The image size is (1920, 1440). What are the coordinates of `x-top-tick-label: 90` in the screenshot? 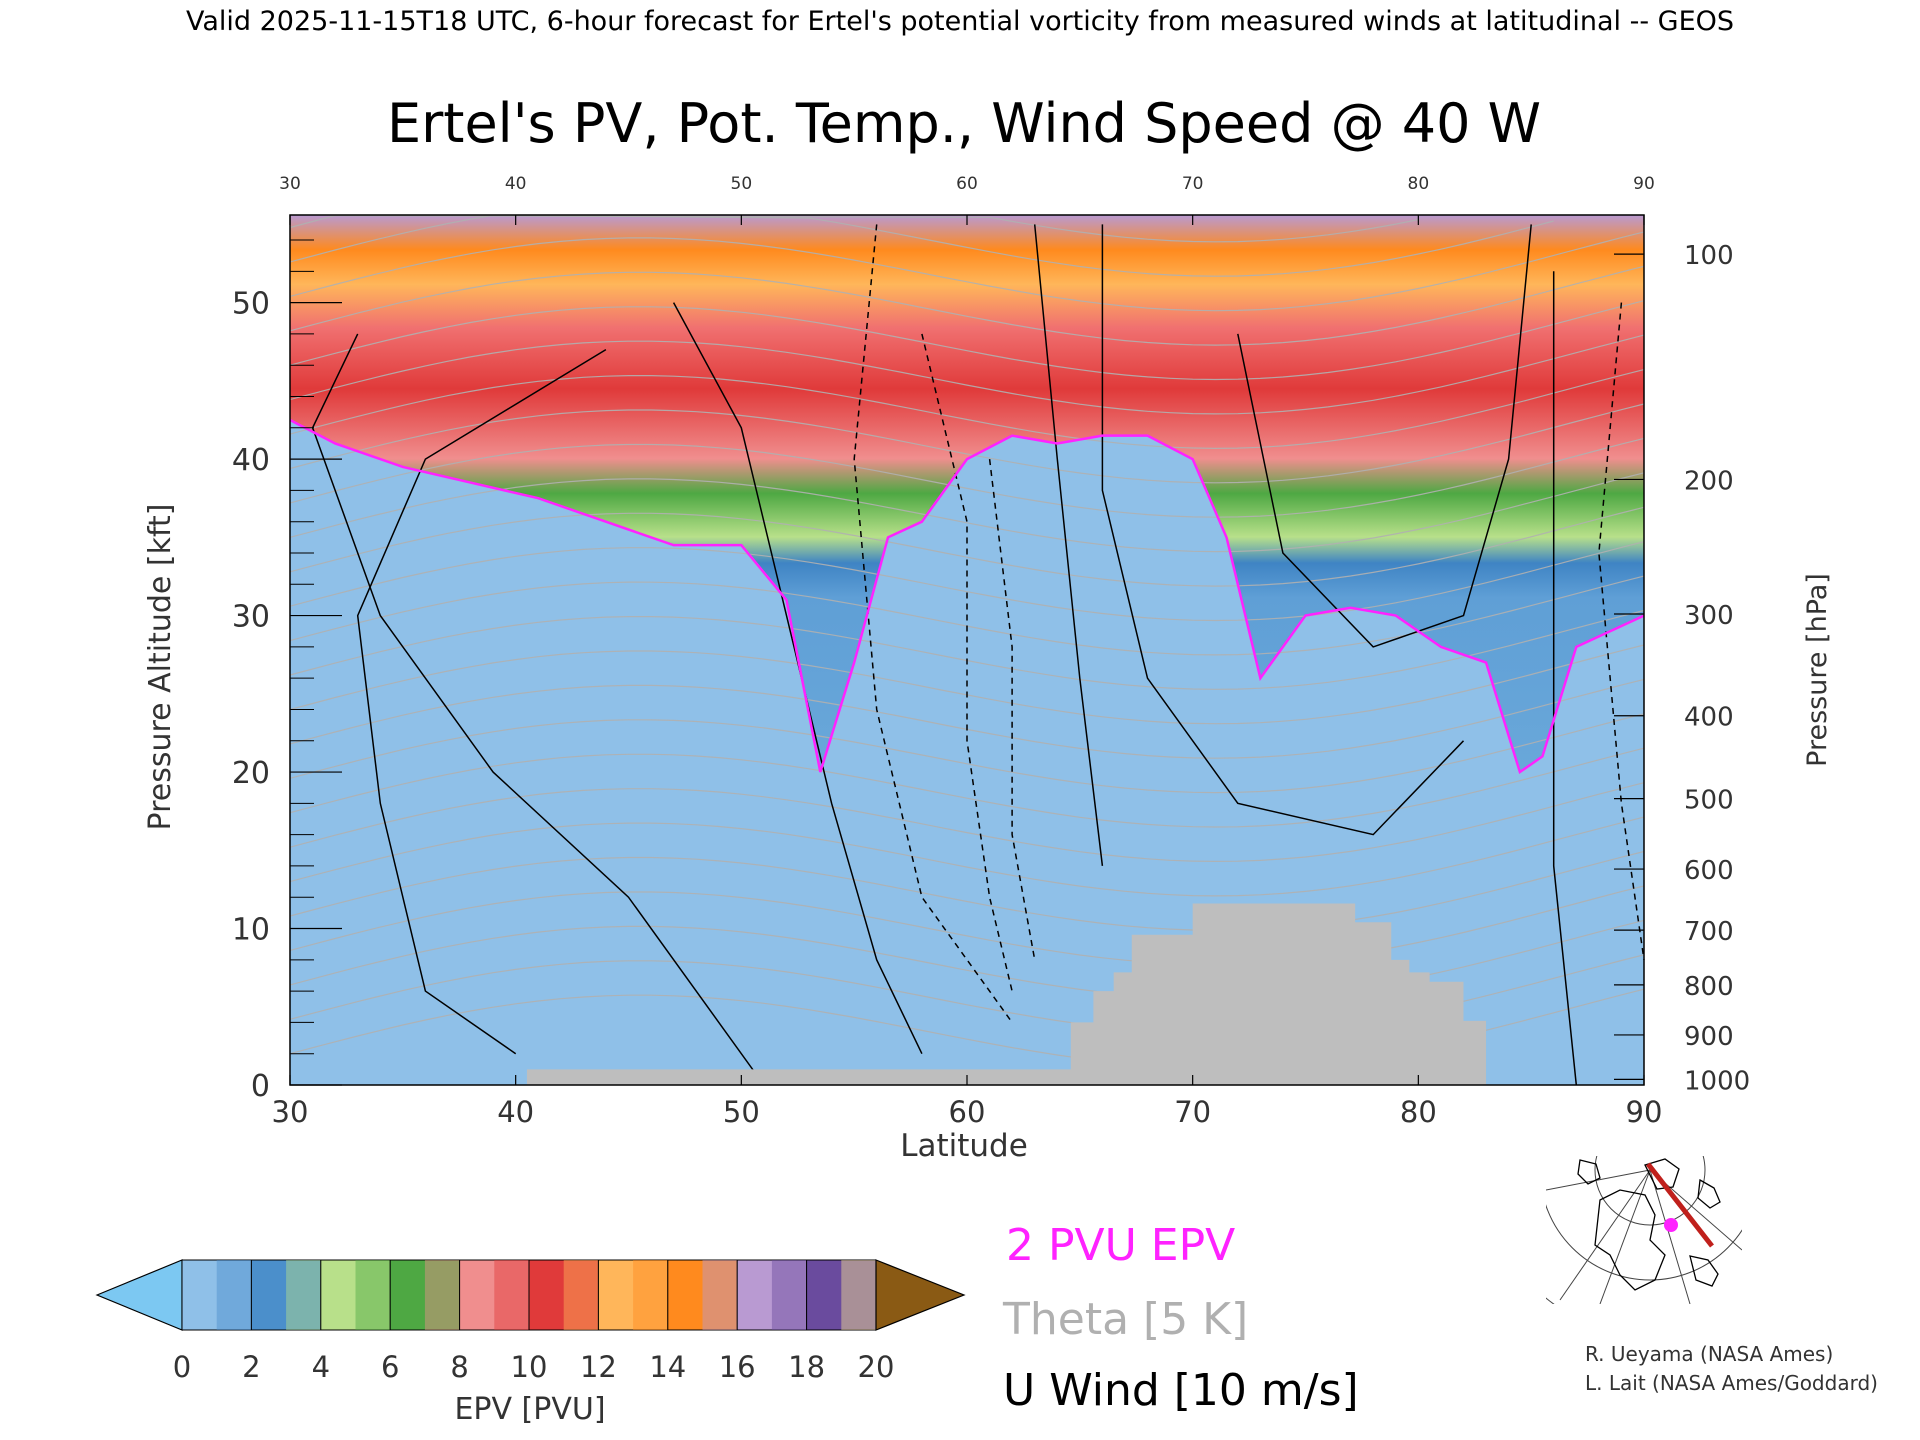 It's located at (1644, 184).